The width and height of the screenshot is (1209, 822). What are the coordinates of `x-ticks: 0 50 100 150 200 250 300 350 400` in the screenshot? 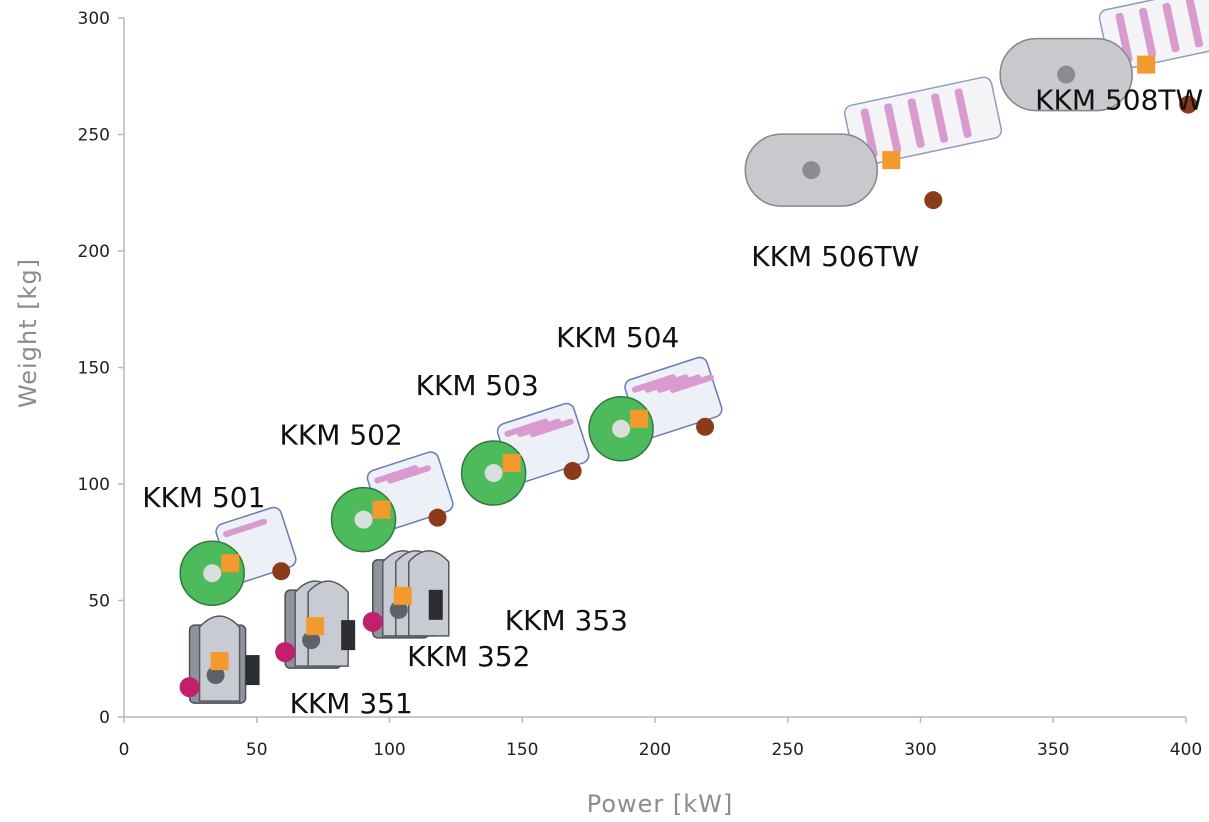 It's located at (661, 738).